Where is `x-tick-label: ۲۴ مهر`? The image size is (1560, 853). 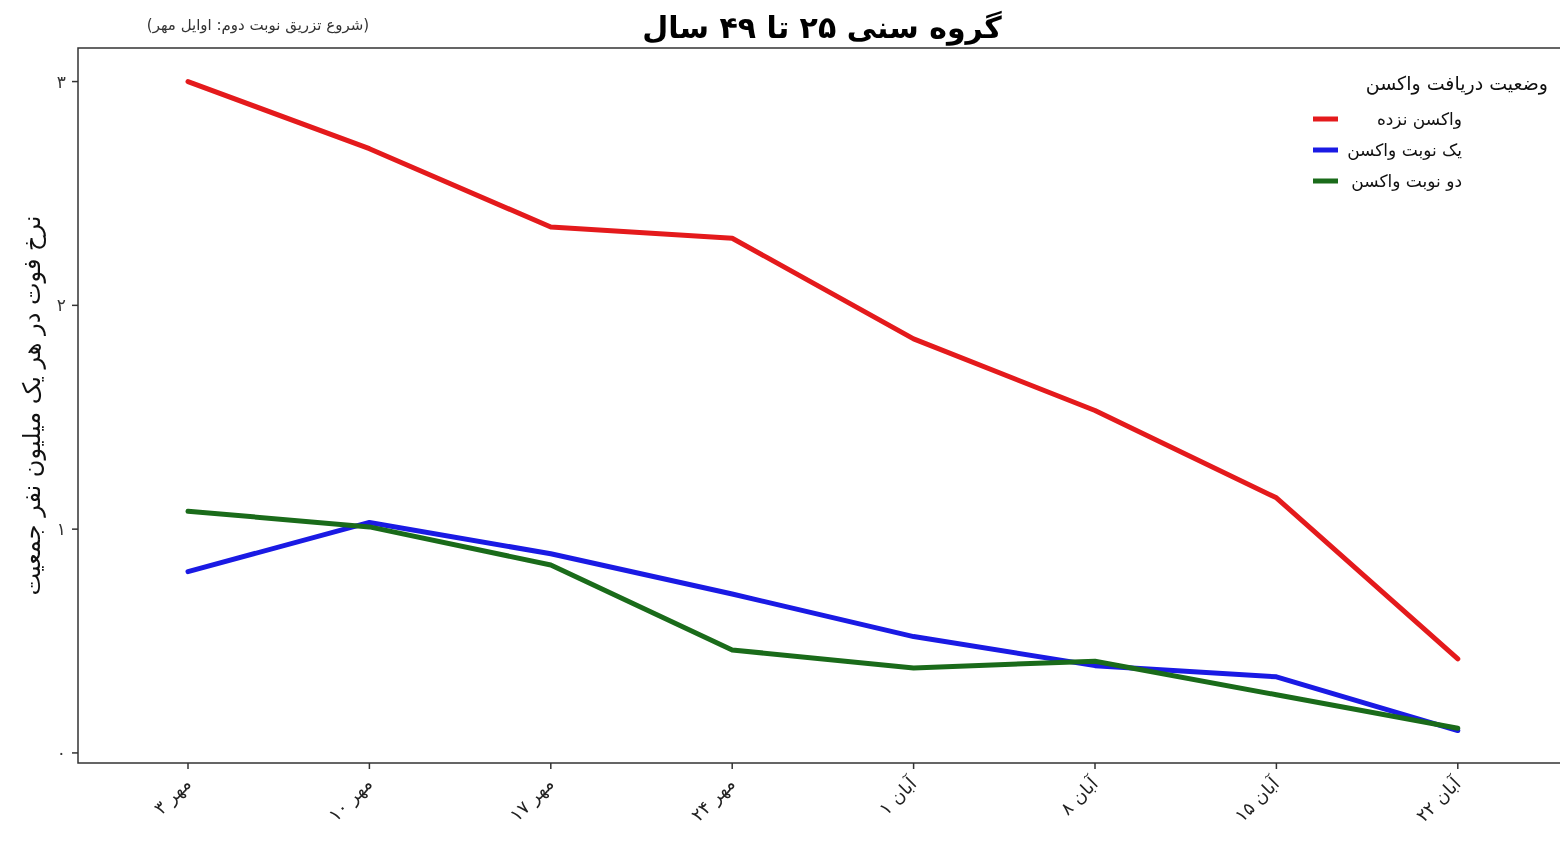
x-tick-label: ۲۴ مهر is located at coordinates (713, 799).